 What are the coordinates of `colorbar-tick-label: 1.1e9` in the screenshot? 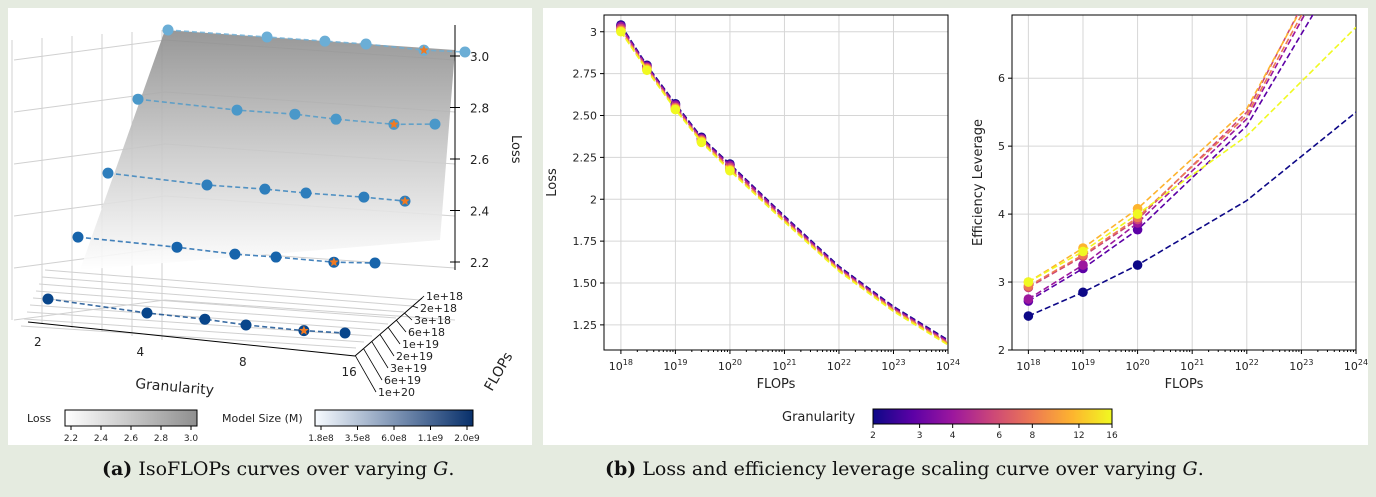 It's located at (431, 439).